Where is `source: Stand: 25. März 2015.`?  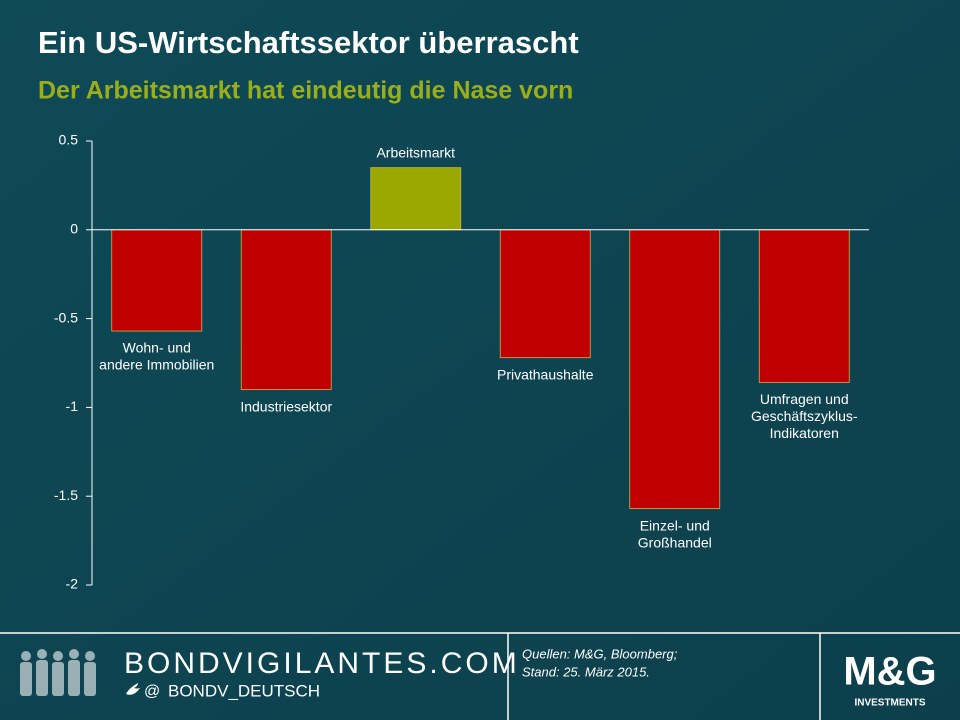 source: Stand: 25. März 2015. is located at coordinates (586, 671).